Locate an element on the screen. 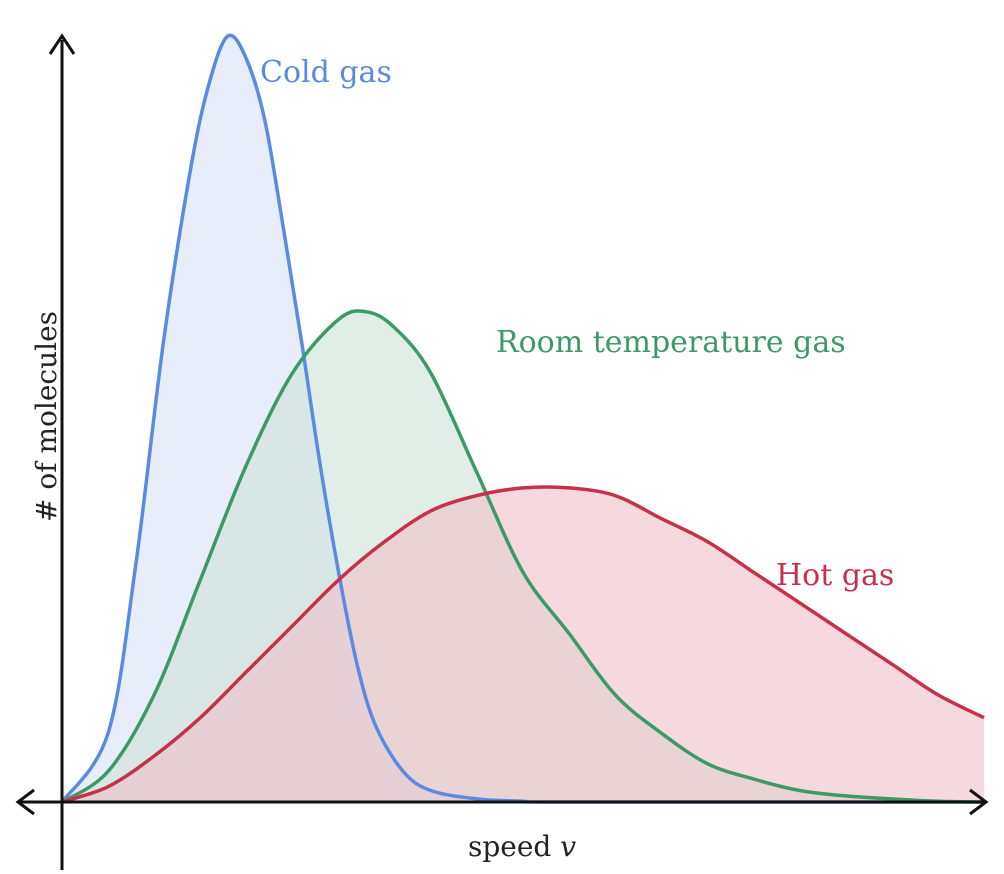 The image size is (1004, 874). series-label-hot-gas: Hot gas is located at coordinates (835, 575).